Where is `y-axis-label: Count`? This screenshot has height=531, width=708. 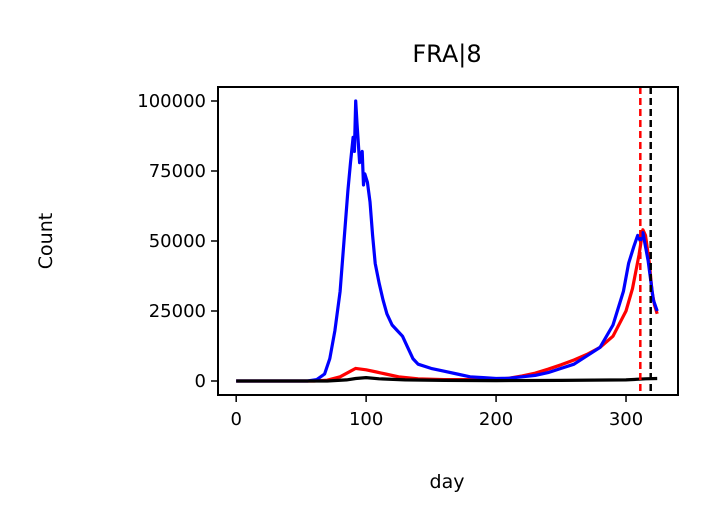
y-axis-label: Count is located at coordinates (46, 241).